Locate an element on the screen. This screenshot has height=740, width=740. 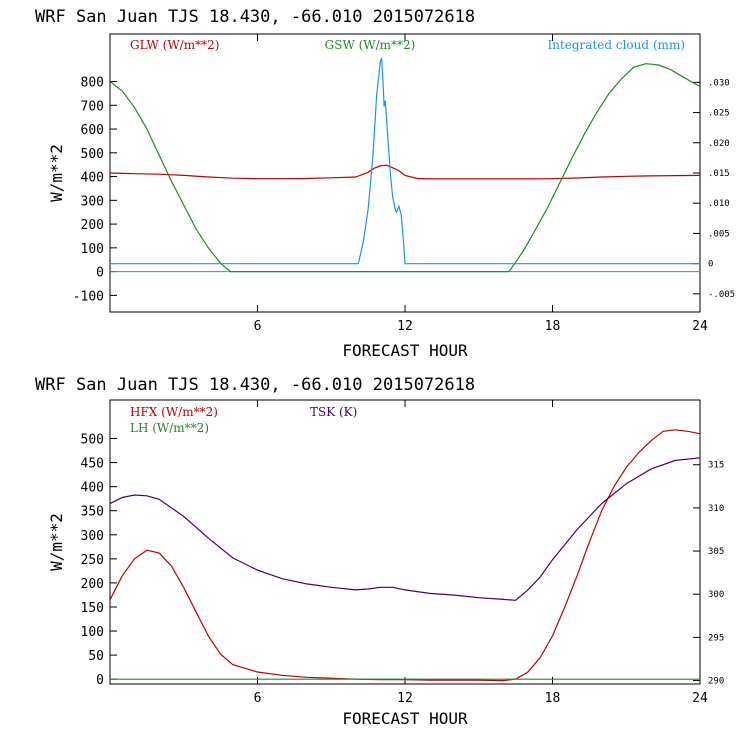
legend-glw: GLW (W/m**2) is located at coordinates (174, 45).